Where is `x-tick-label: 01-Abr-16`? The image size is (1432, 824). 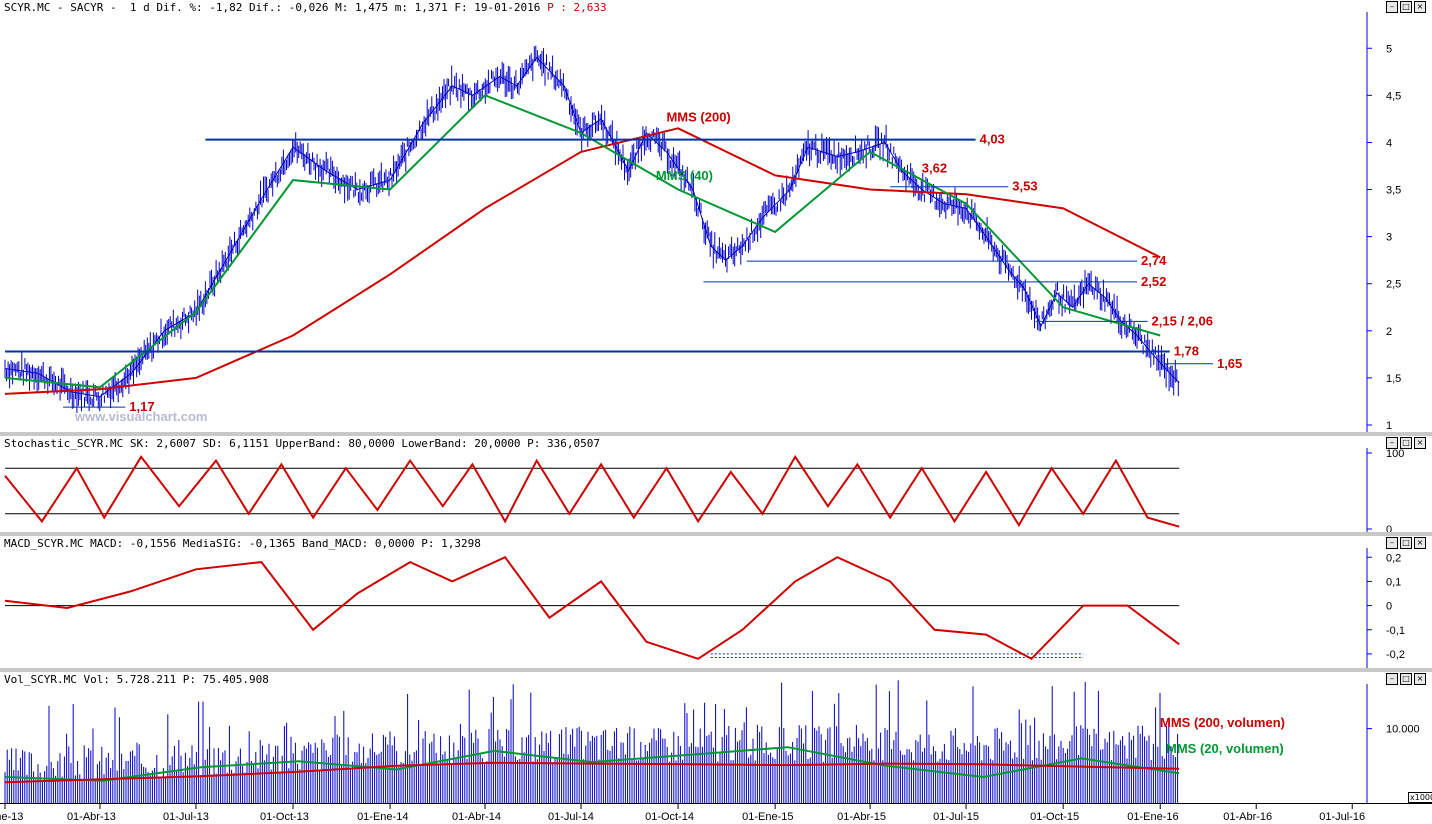
x-tick-label: 01-Abr-16 is located at coordinates (1247, 817).